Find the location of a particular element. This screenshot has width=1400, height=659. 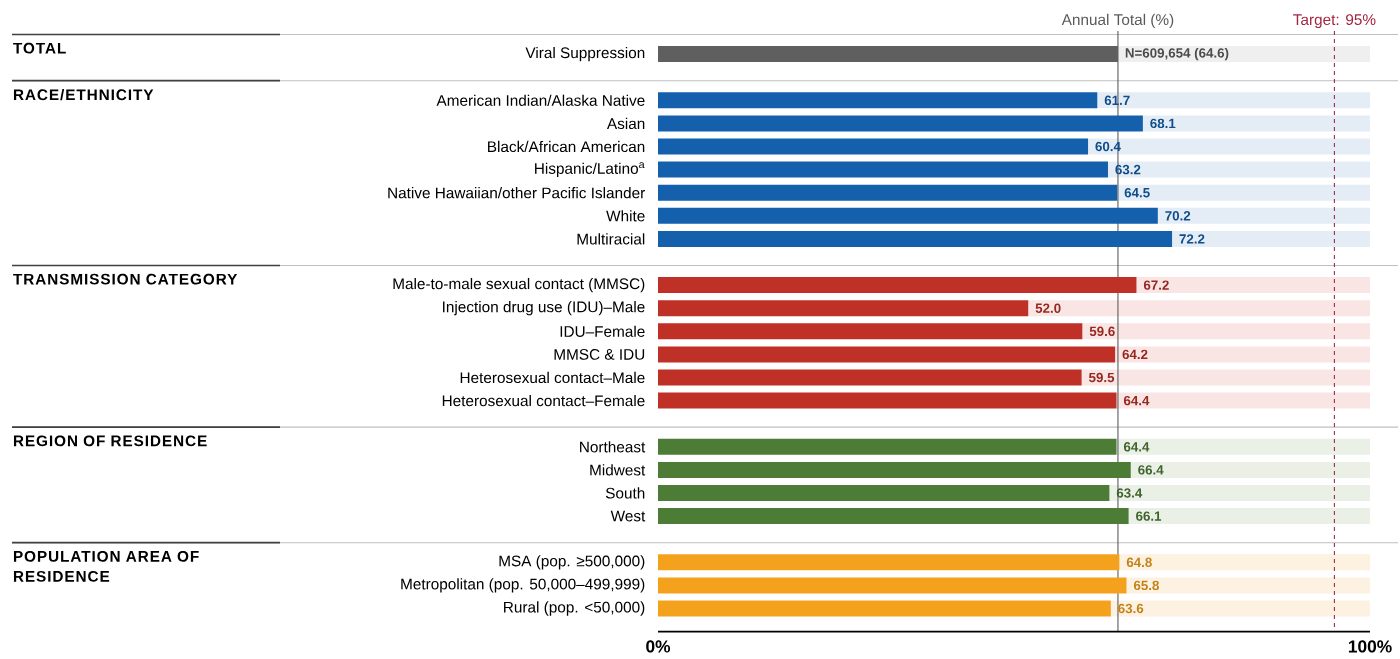

data-label: 63.4 is located at coordinates (1129, 493).